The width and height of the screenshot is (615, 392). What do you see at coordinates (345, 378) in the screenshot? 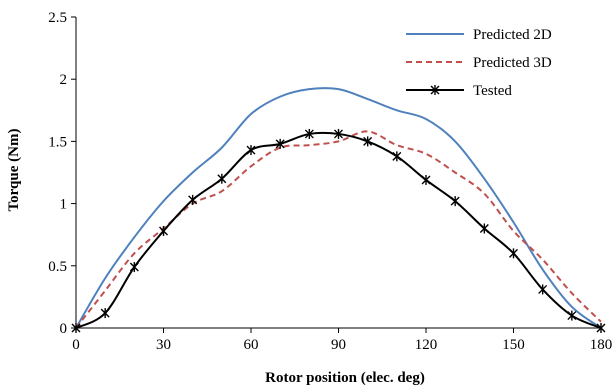
I see `x-axis-title: Rotor position (elec. deg)` at bounding box center [345, 378].